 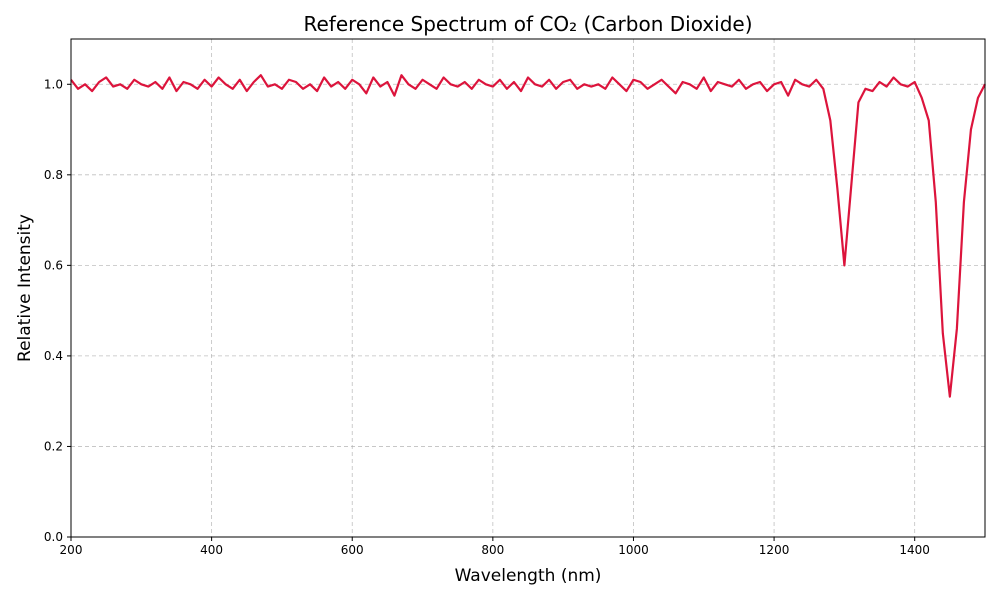 I want to click on y-tick-label: 1.0, so click(x=53, y=84).